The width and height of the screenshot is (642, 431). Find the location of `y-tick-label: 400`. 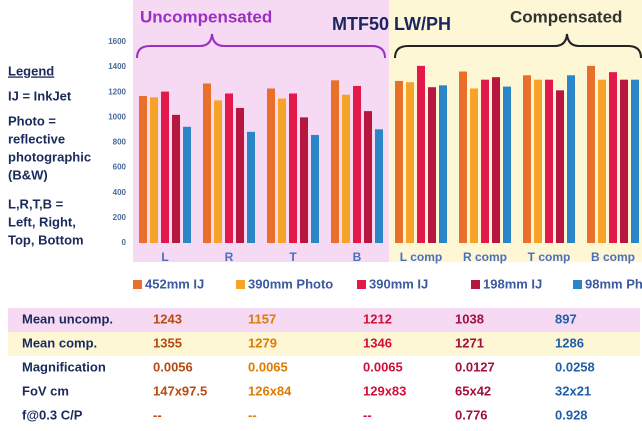

y-tick-label: 400 is located at coordinates (120, 192).